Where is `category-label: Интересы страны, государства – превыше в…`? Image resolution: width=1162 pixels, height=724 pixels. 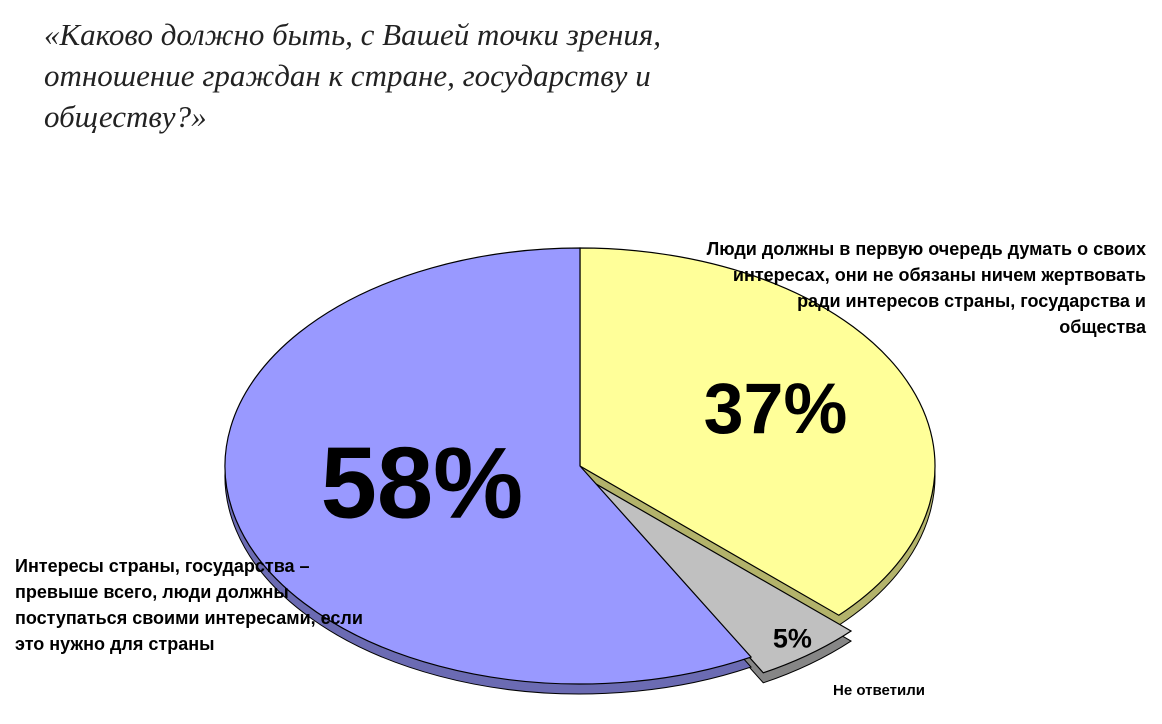
category-label: Интересы страны, государства – превыше в… is located at coordinates (189, 605).